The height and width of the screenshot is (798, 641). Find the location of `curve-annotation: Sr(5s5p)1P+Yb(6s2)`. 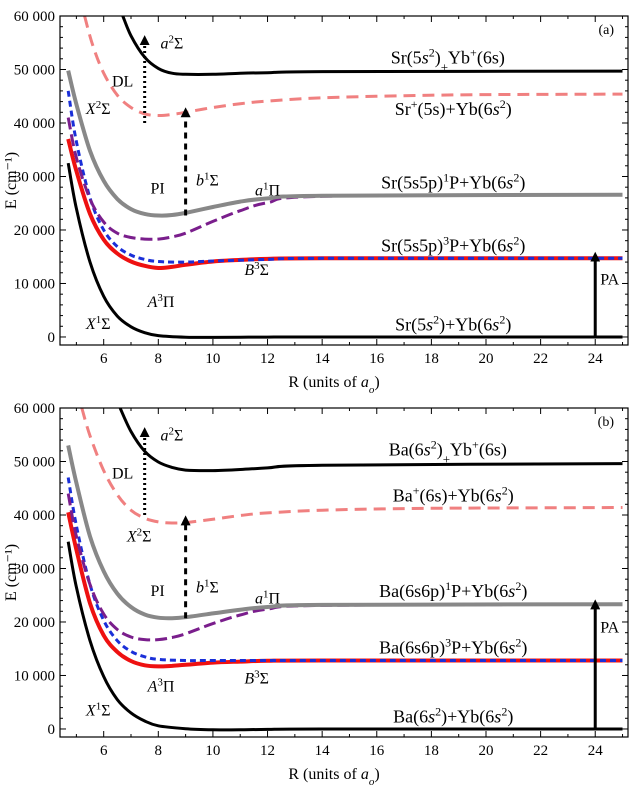

curve-annotation: Sr(5s5p)1P+Yb(6s2) is located at coordinates (453, 181).